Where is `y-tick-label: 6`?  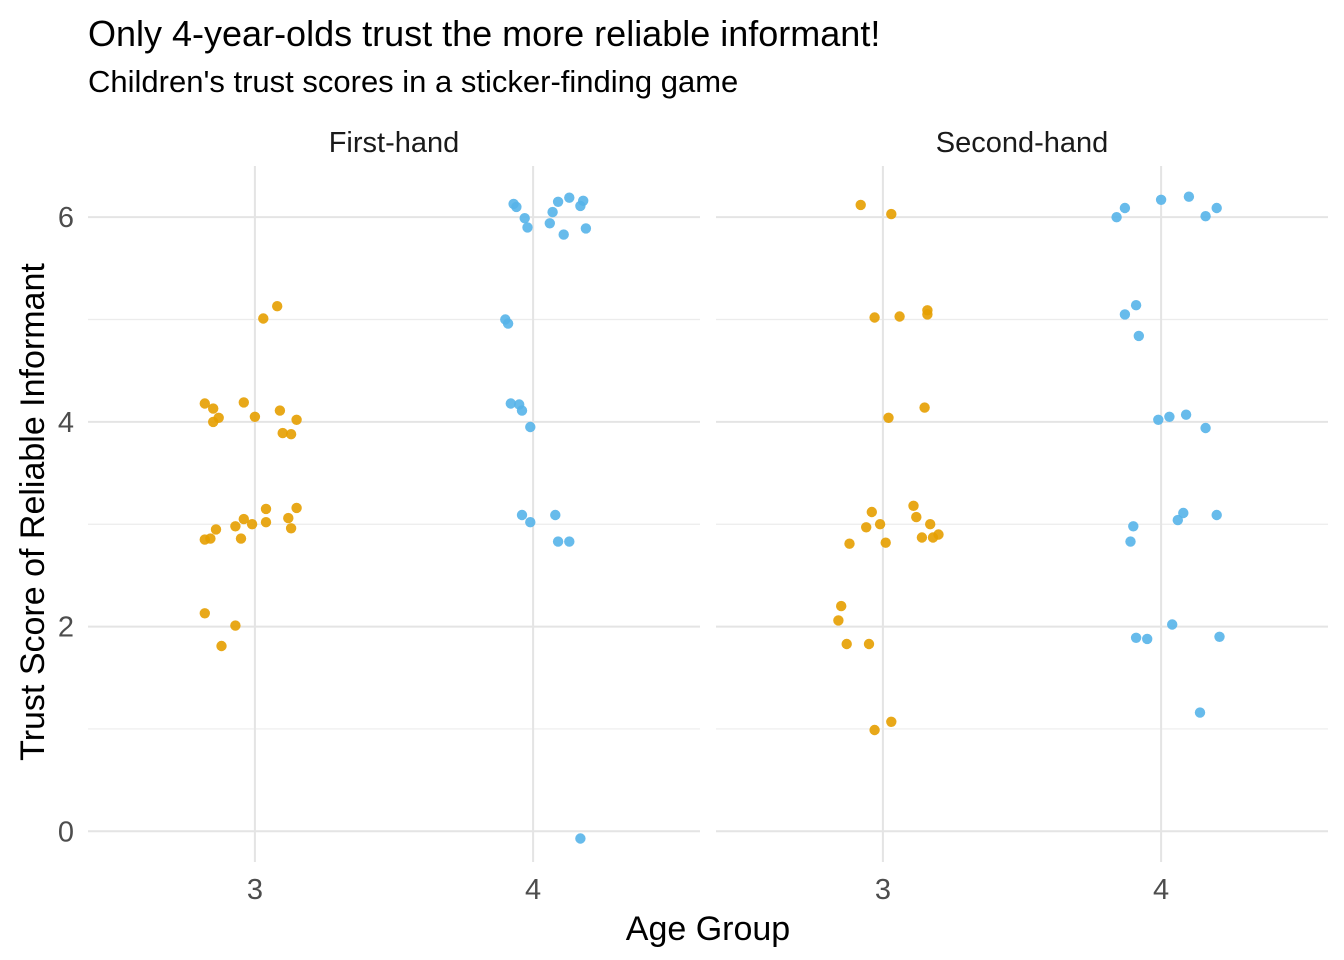 y-tick-label: 6 is located at coordinates (66, 218).